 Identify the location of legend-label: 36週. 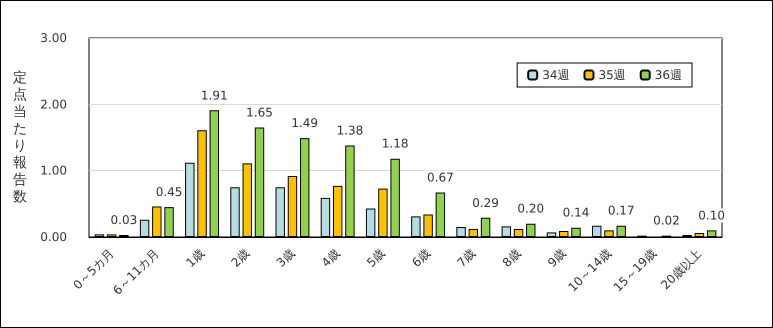
(668, 75).